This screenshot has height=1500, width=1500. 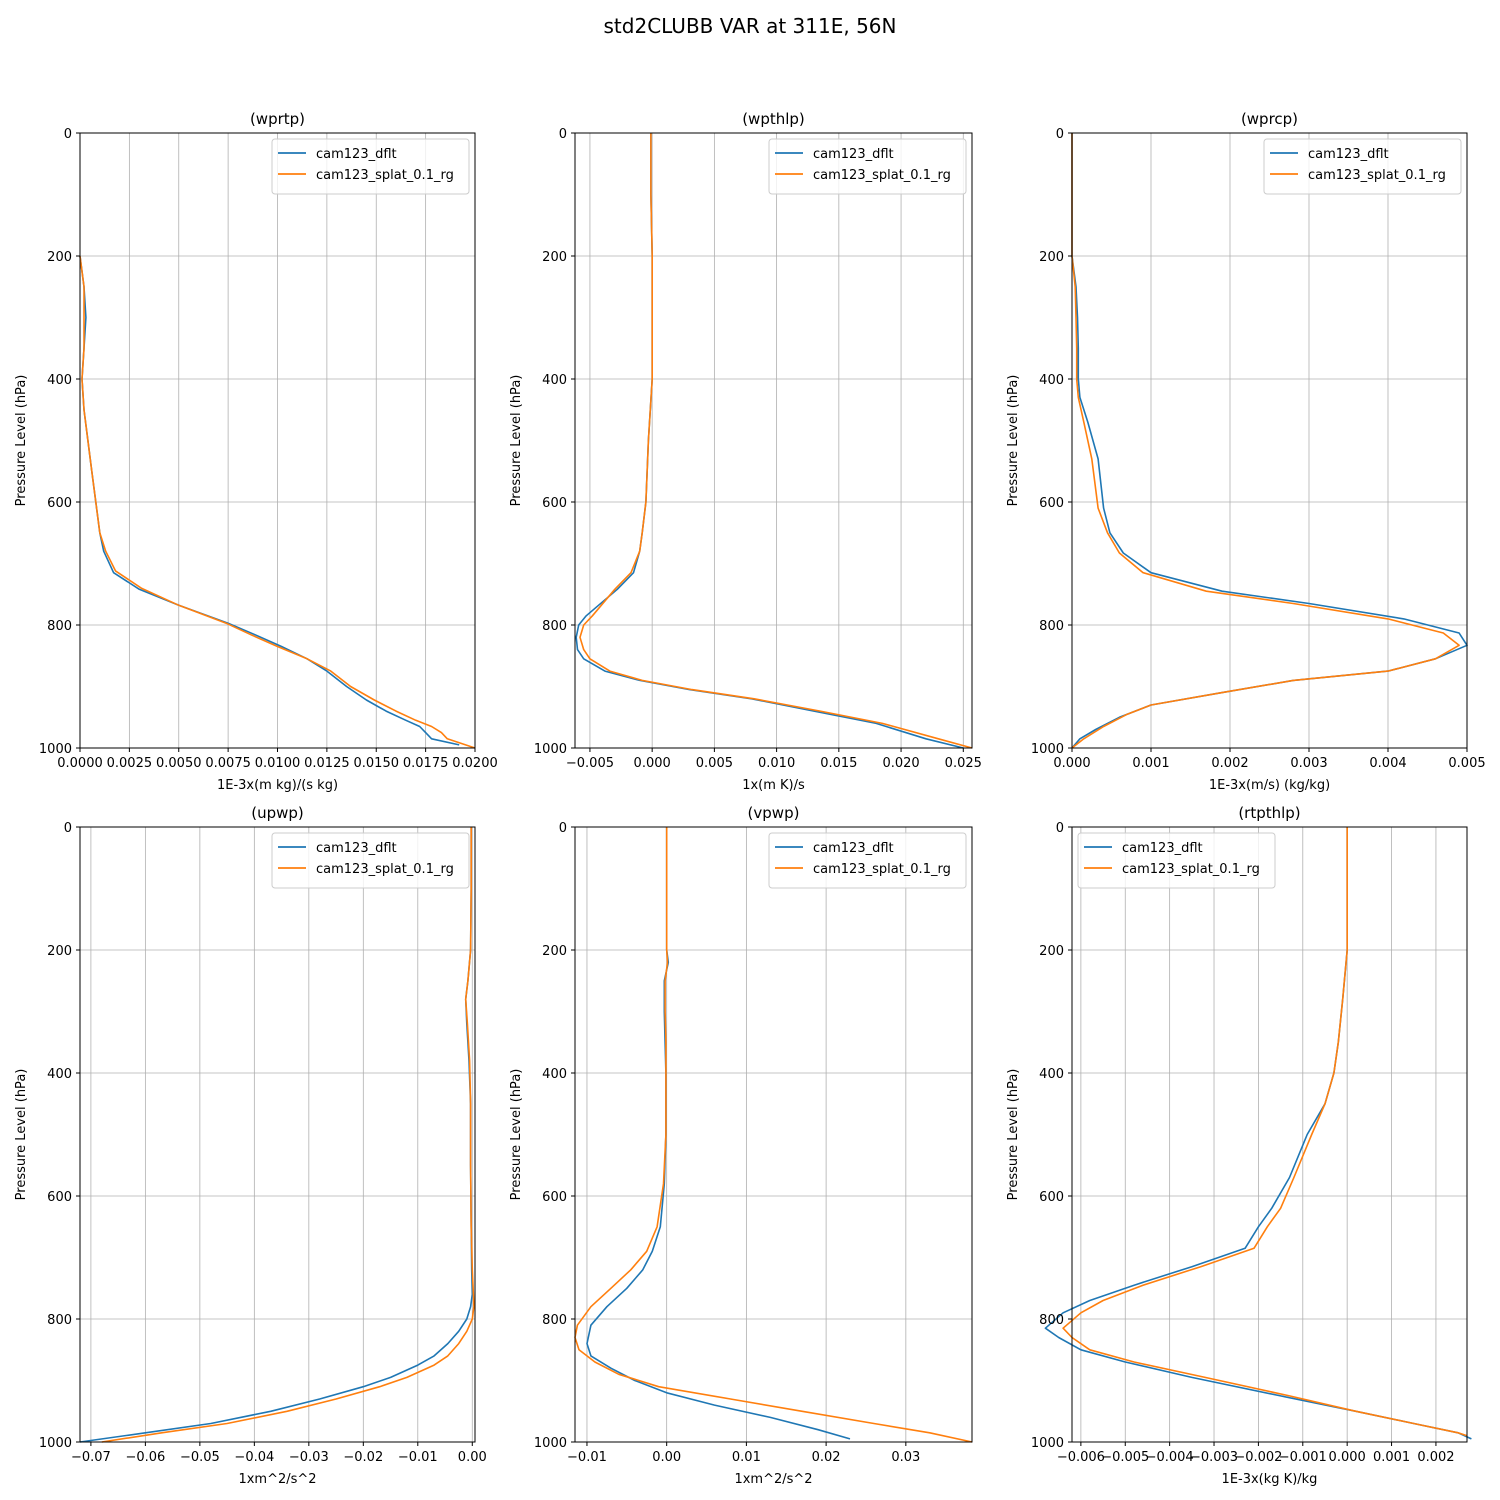 I want to click on x-tick-label: −0.06, so click(x=145, y=1457).